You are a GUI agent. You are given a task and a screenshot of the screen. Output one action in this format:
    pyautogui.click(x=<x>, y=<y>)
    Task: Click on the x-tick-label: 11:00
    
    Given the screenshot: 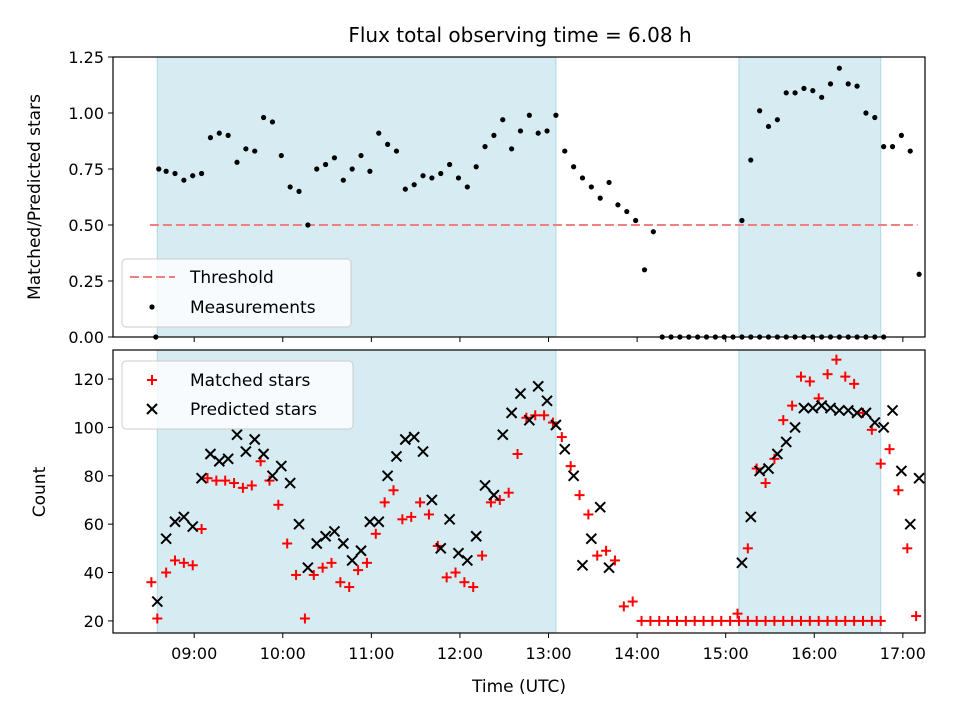 What is the action you would take?
    pyautogui.click(x=371, y=653)
    